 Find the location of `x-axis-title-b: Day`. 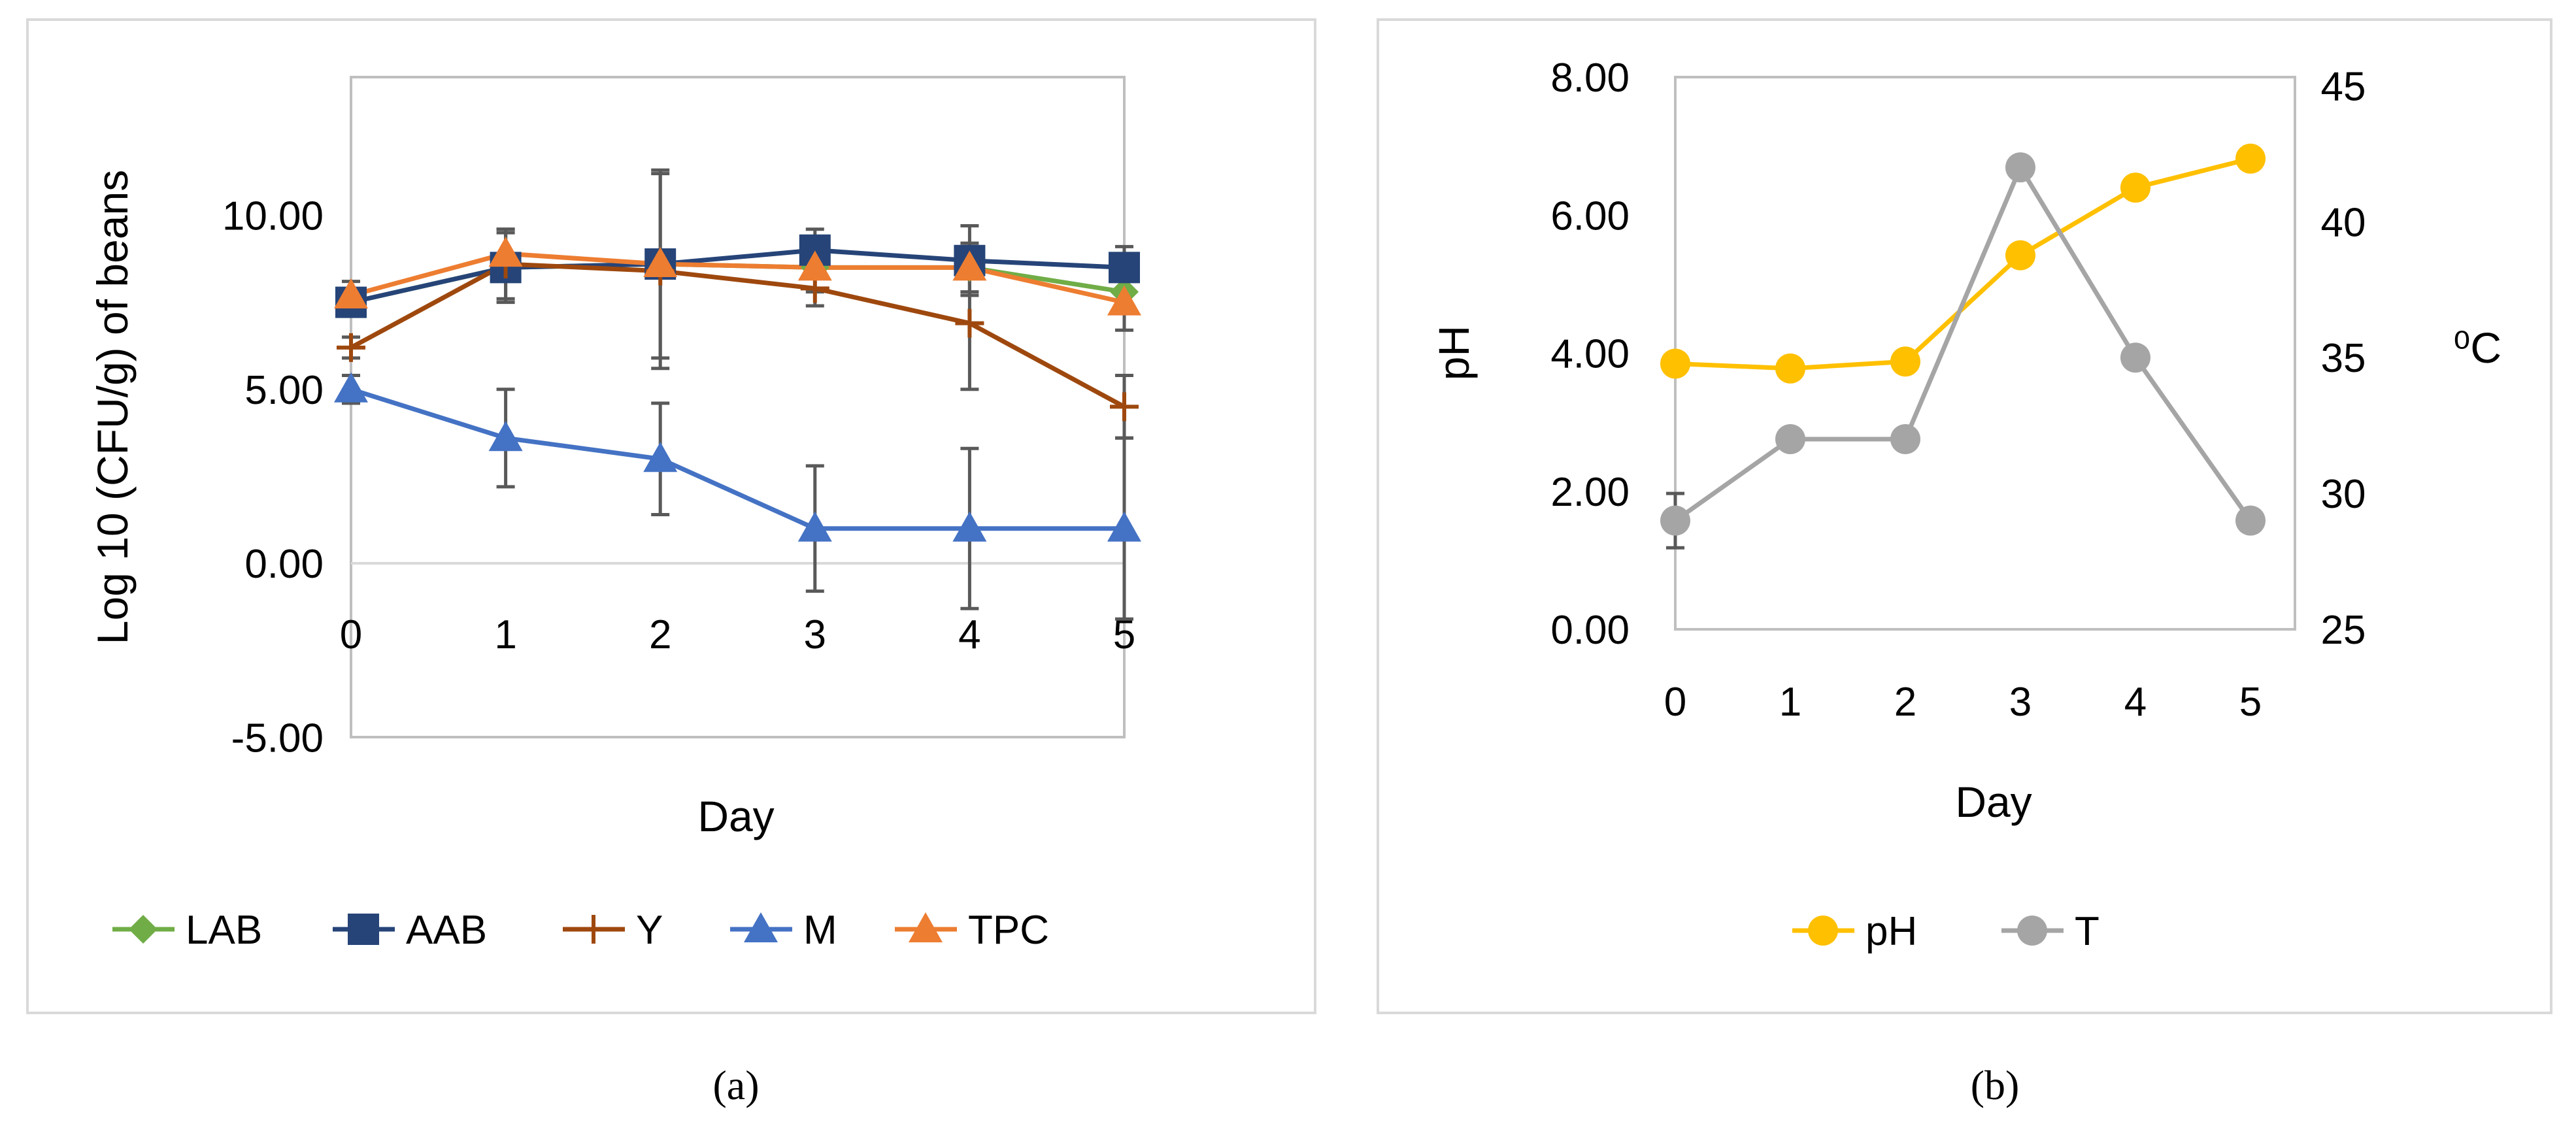

x-axis-title-b: Day is located at coordinates (1994, 802).